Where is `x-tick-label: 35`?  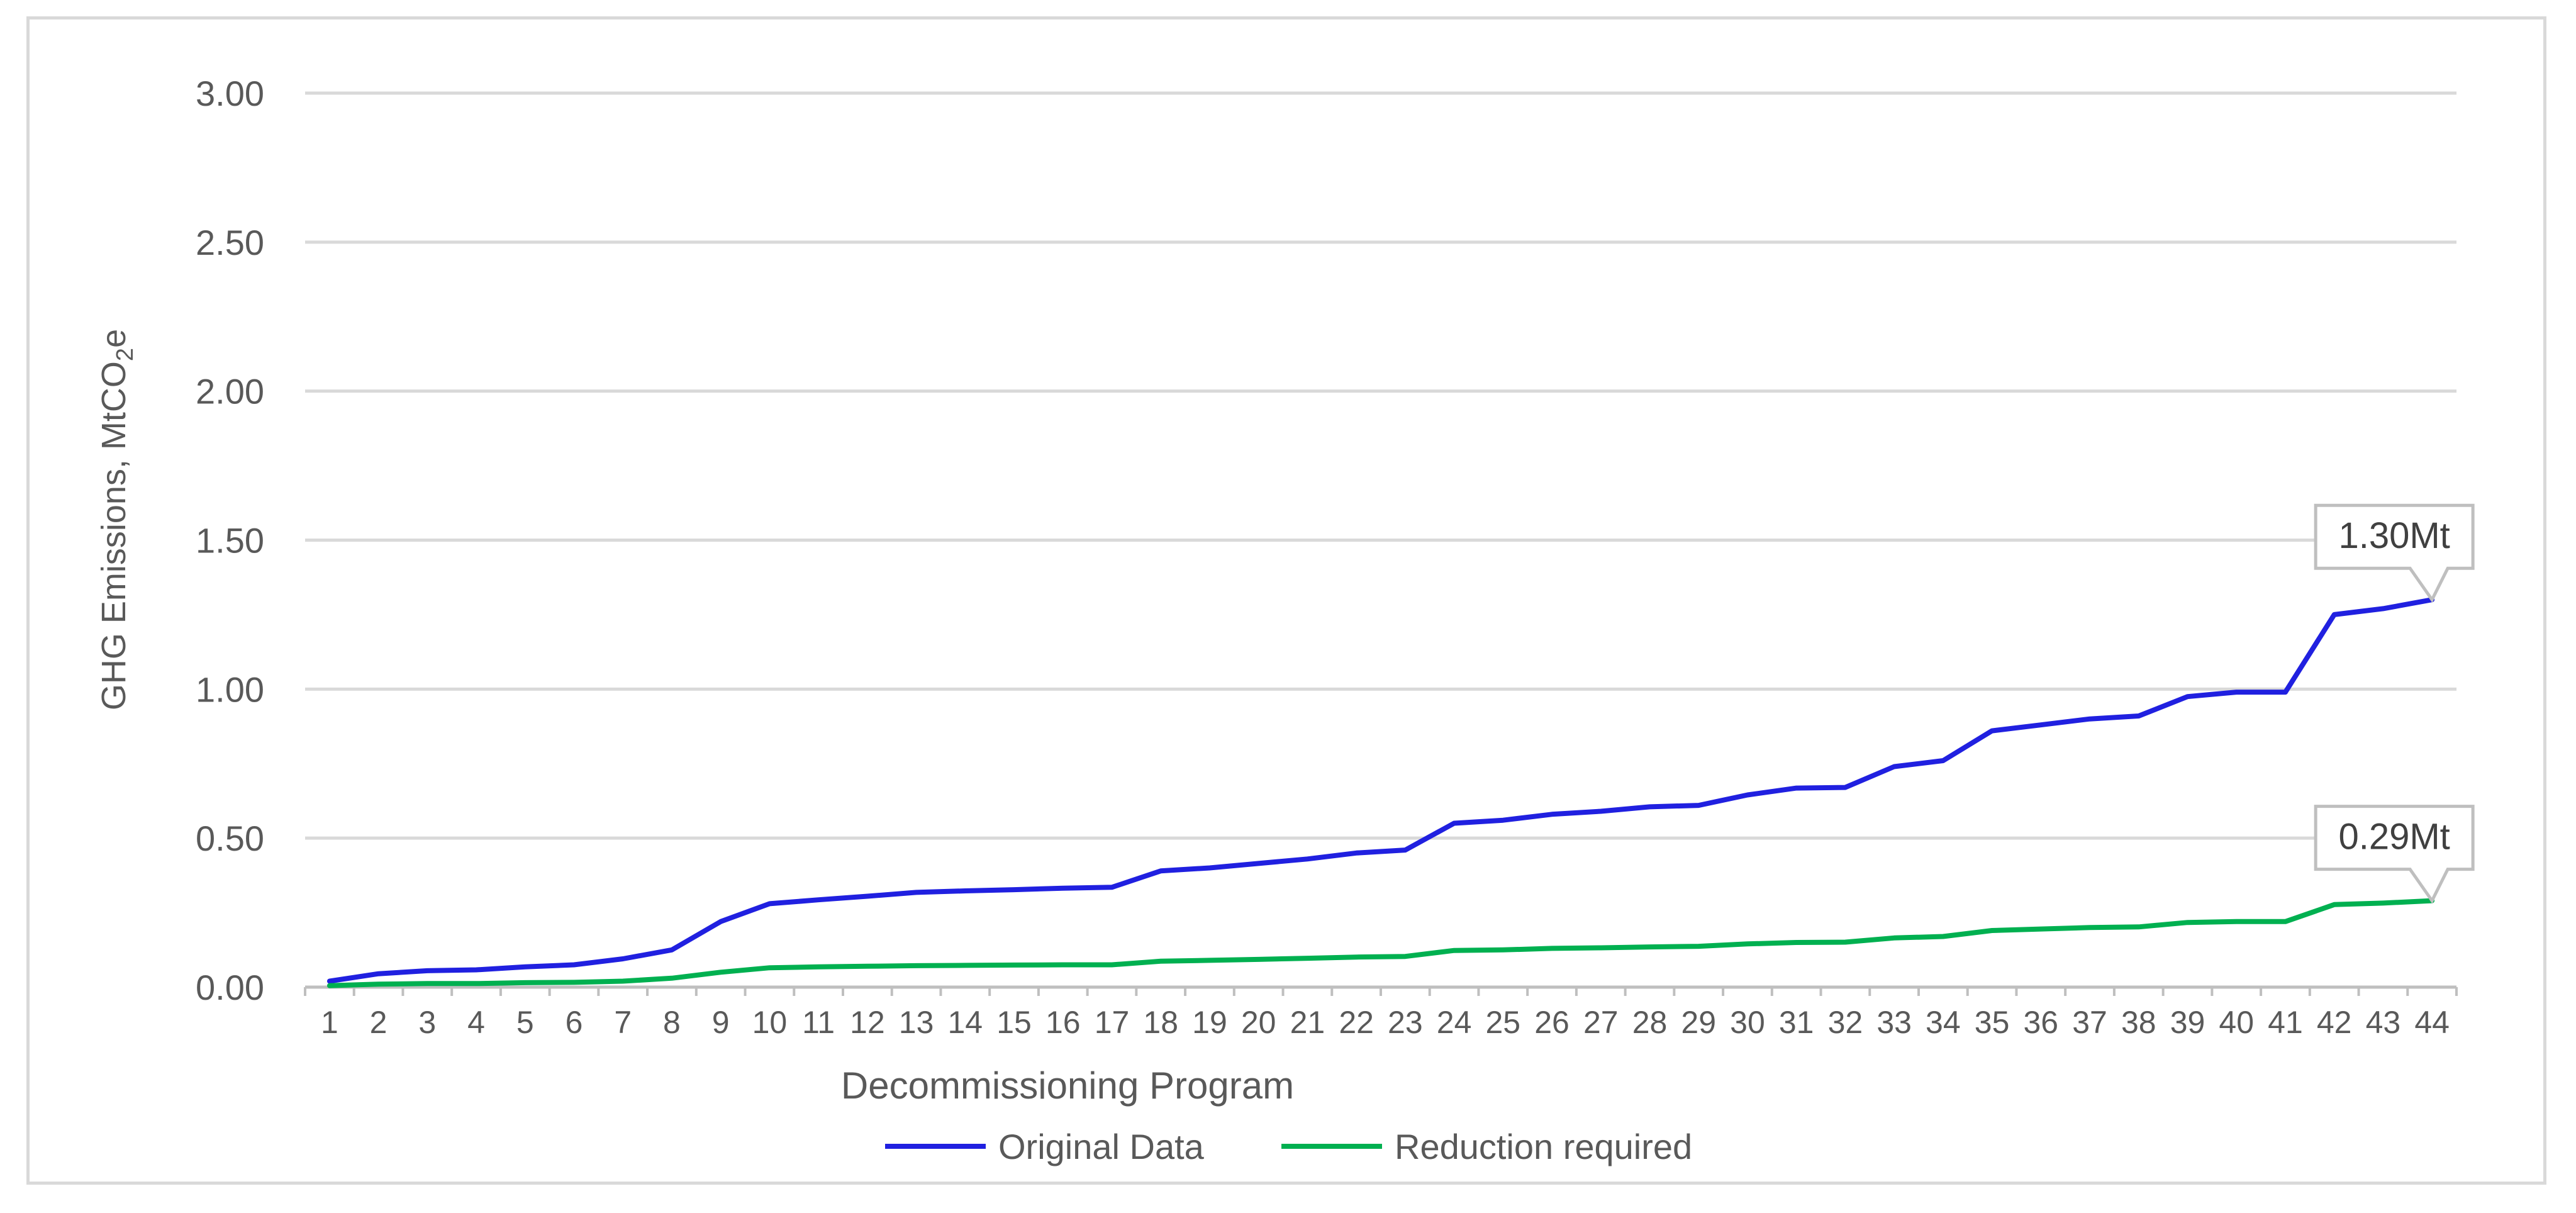 x-tick-label: 35 is located at coordinates (1992, 1022).